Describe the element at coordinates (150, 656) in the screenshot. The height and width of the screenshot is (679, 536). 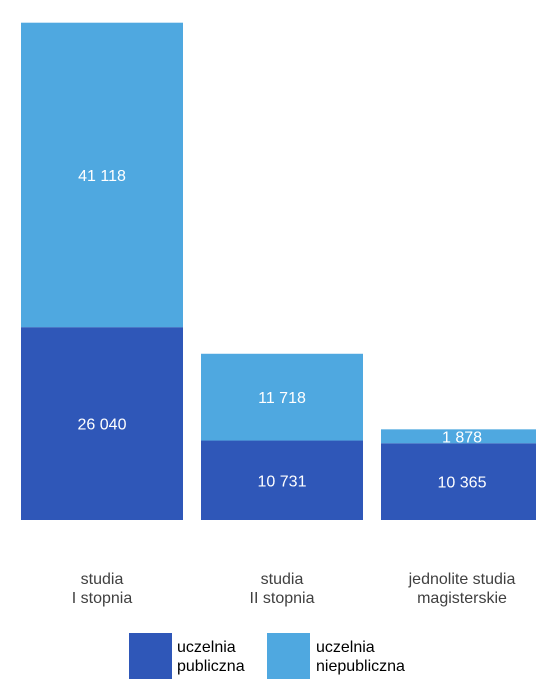
I see `legend-swatch-publiczna` at that location.